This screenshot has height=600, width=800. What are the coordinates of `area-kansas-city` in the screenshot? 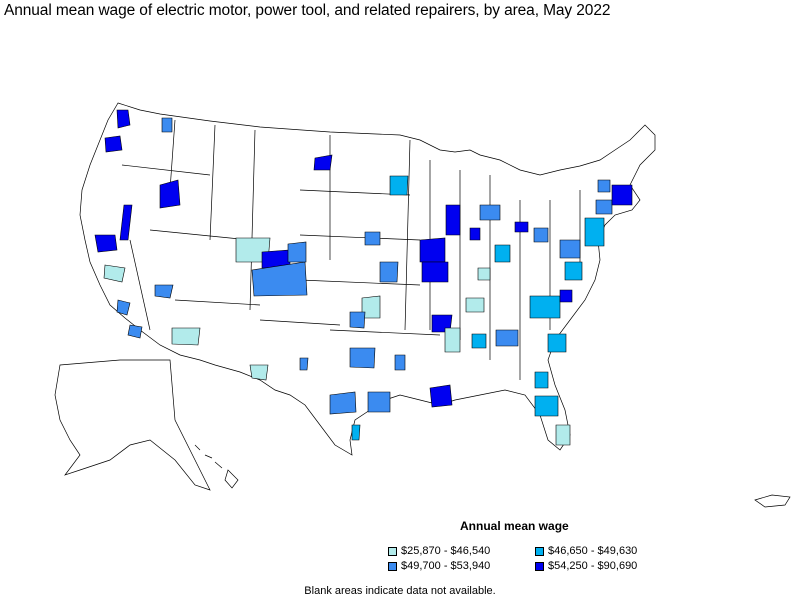 It's located at (389, 272).